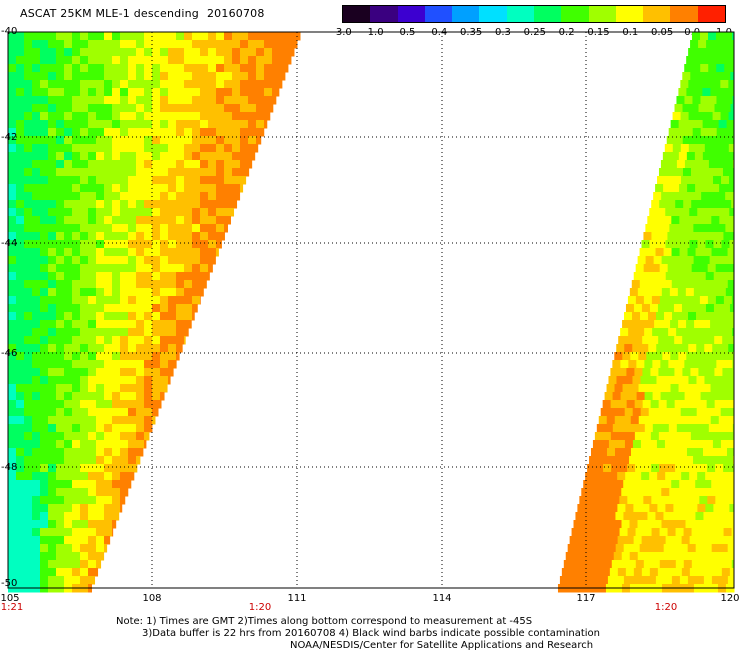 This screenshot has height=652, width=740. I want to click on lon-label: 105, so click(10, 598).